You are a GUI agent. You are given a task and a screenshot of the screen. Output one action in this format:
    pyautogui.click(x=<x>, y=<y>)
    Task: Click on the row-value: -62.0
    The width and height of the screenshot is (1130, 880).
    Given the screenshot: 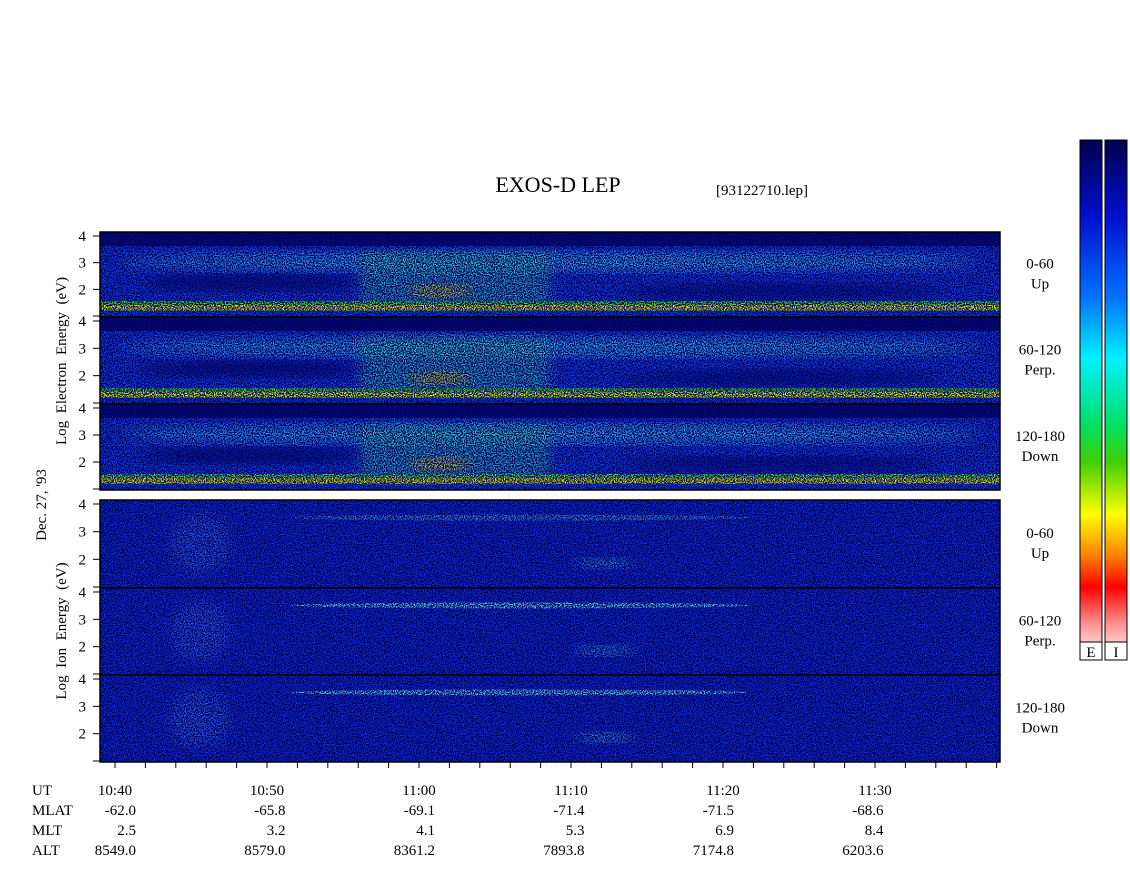 What is the action you would take?
    pyautogui.click(x=120, y=811)
    